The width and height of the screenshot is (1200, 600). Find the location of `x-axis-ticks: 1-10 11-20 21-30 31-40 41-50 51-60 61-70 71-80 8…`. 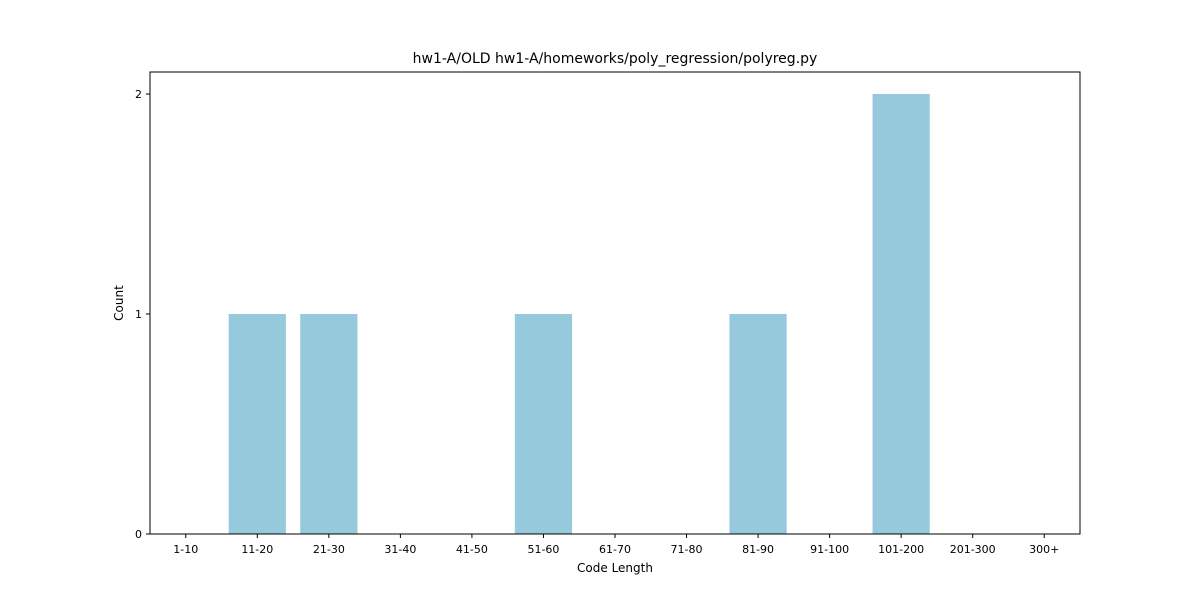

x-axis-ticks: 1-10 11-20 21-30 31-40 41-50 51-60 61-70 71-80 8… is located at coordinates (616, 545).